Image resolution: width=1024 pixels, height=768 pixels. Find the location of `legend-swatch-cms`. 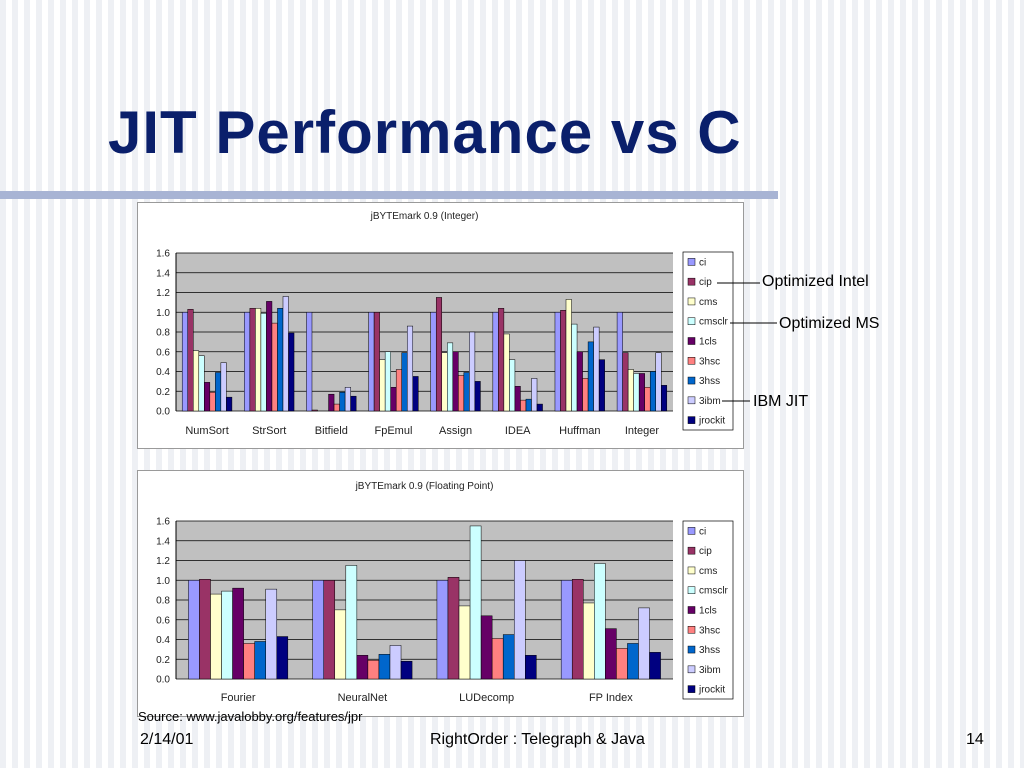

legend-swatch-cms is located at coordinates (691, 570).